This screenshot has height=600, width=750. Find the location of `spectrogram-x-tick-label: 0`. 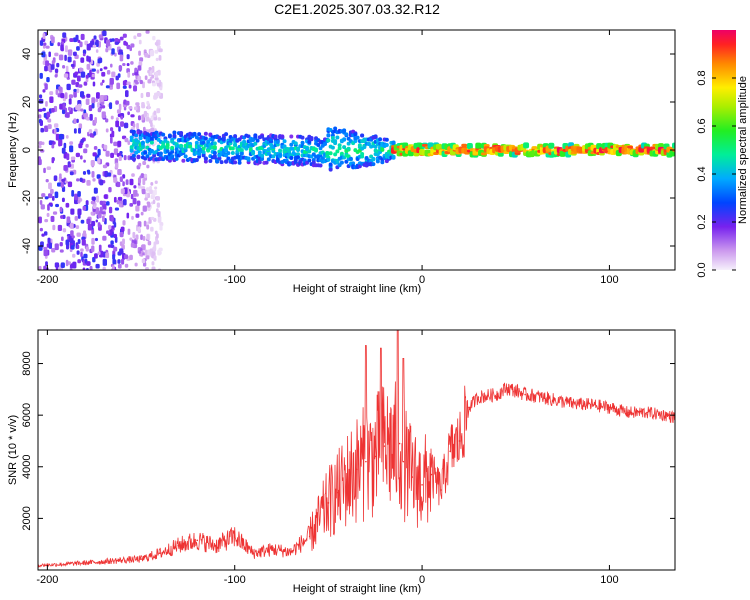

spectrogram-x-tick-label: 0 is located at coordinates (422, 280).